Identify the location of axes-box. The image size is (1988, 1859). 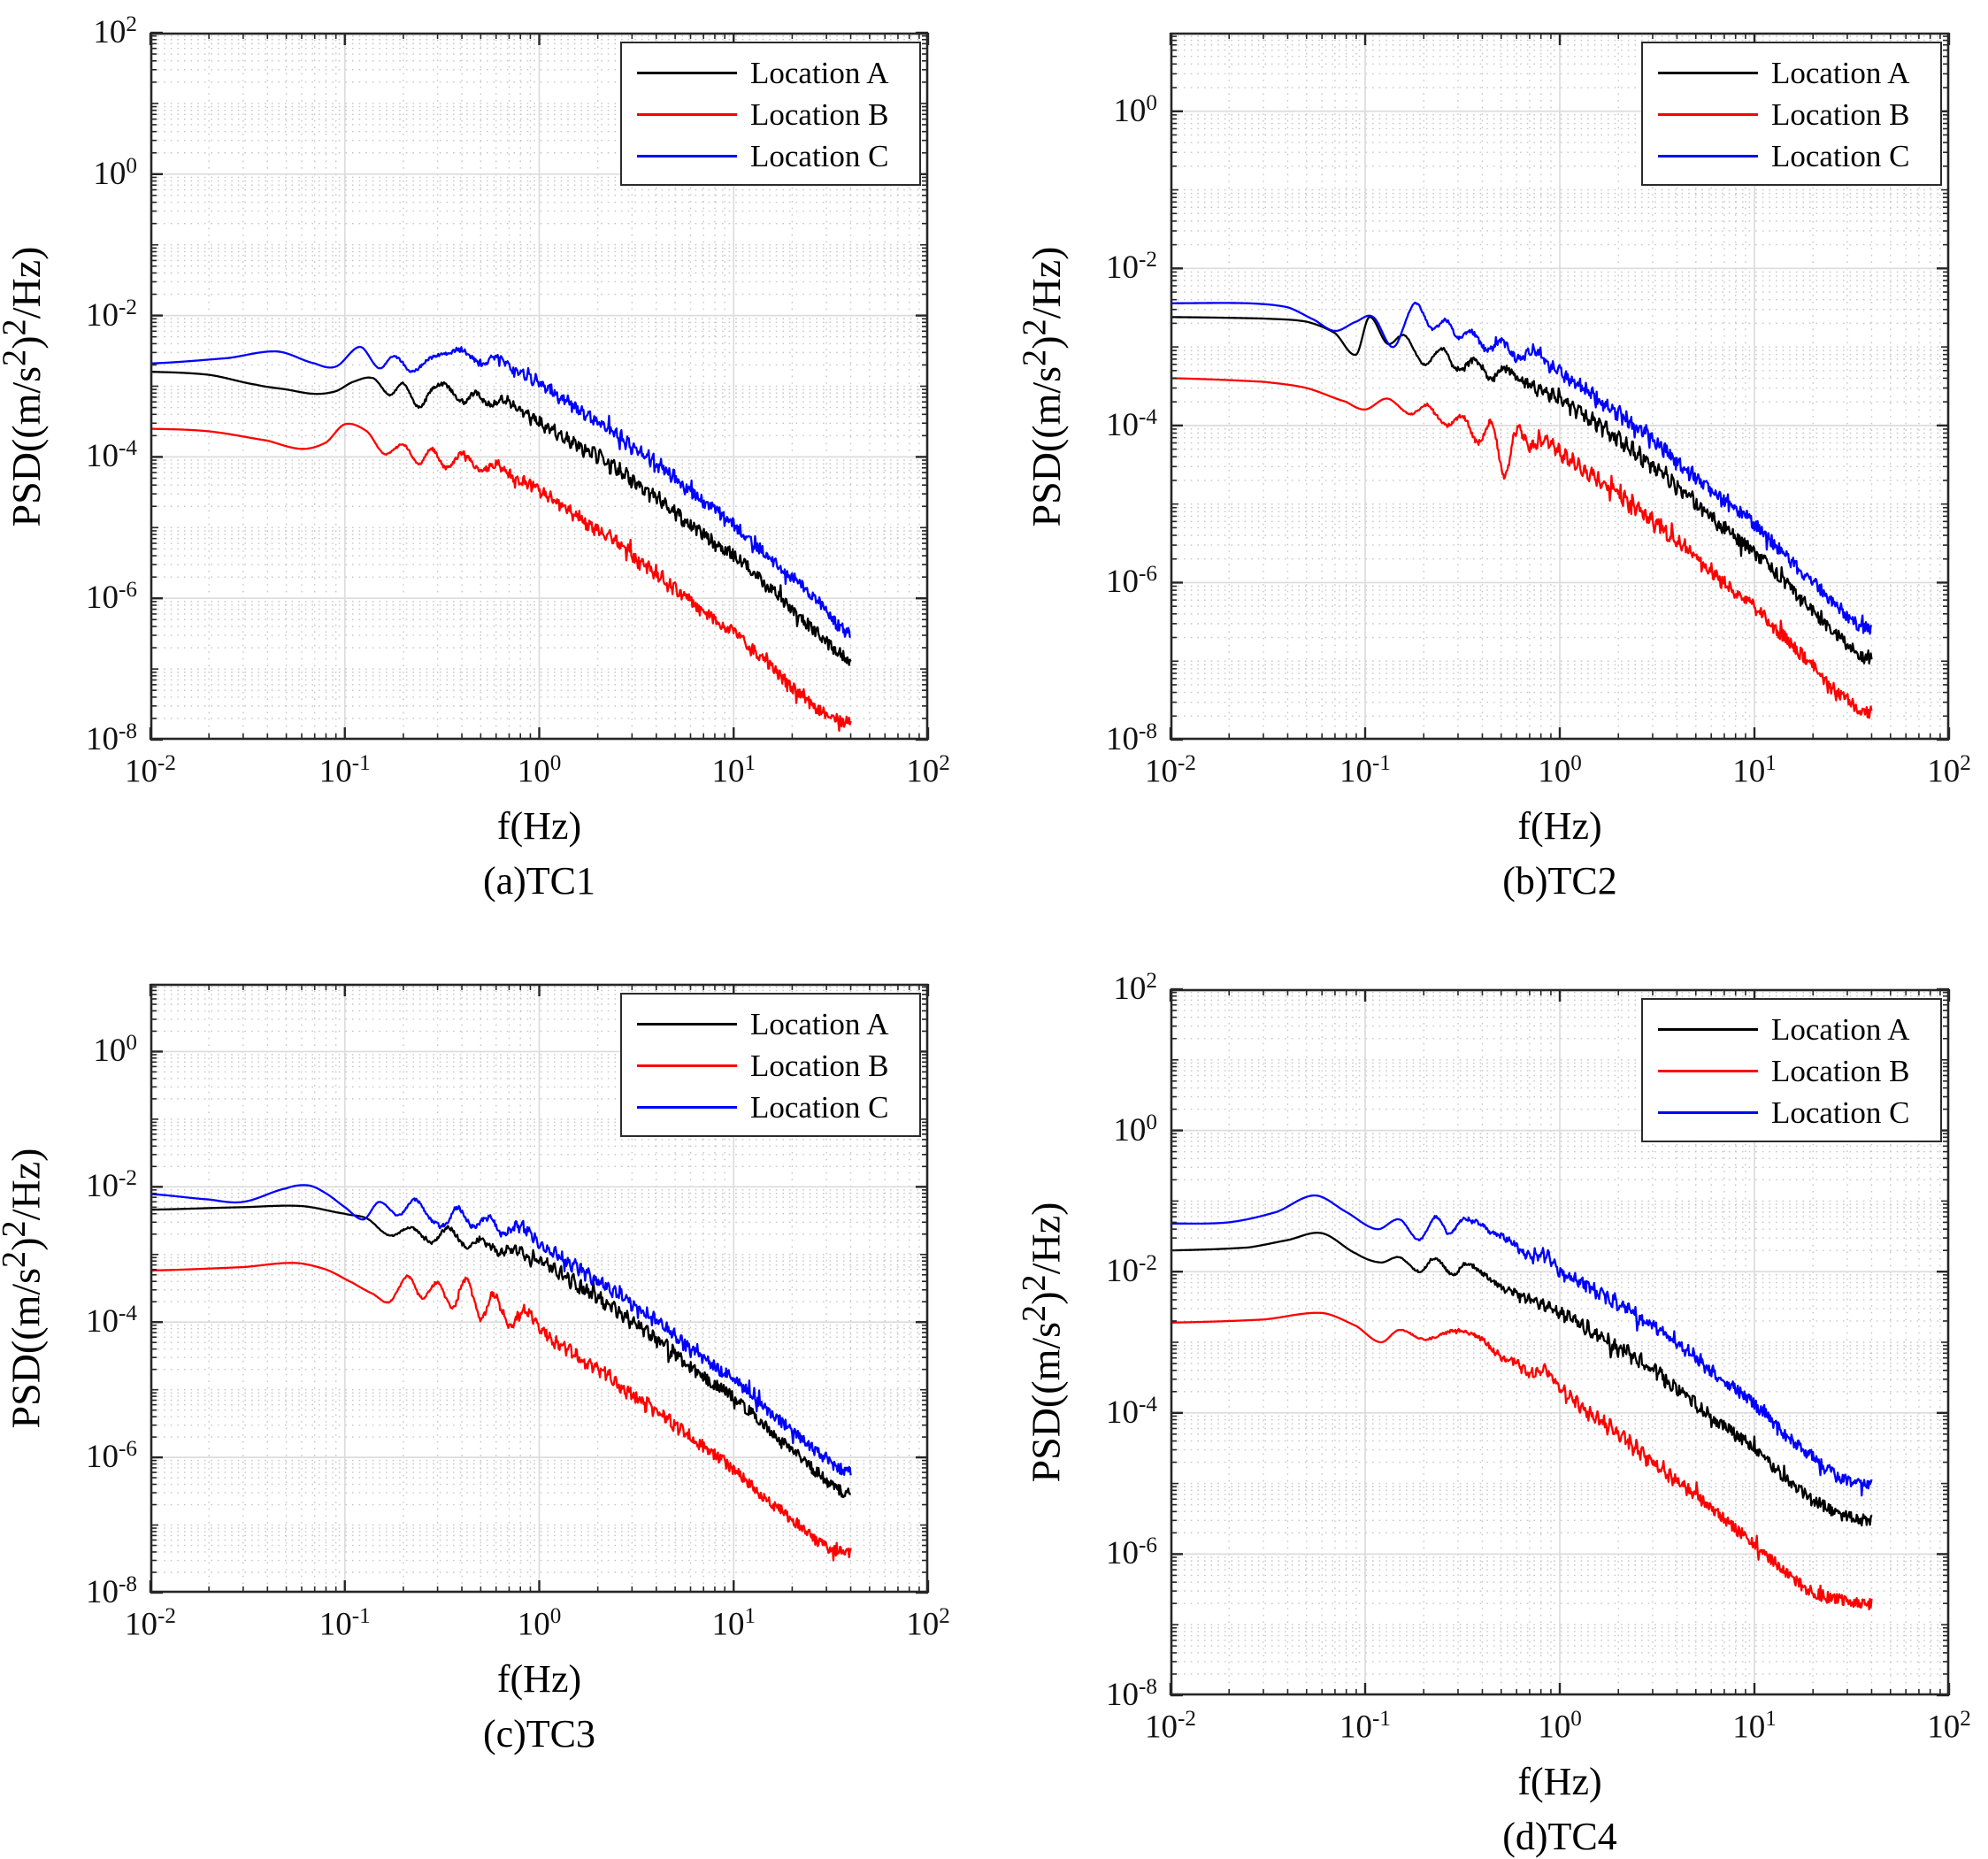
(539, 1288).